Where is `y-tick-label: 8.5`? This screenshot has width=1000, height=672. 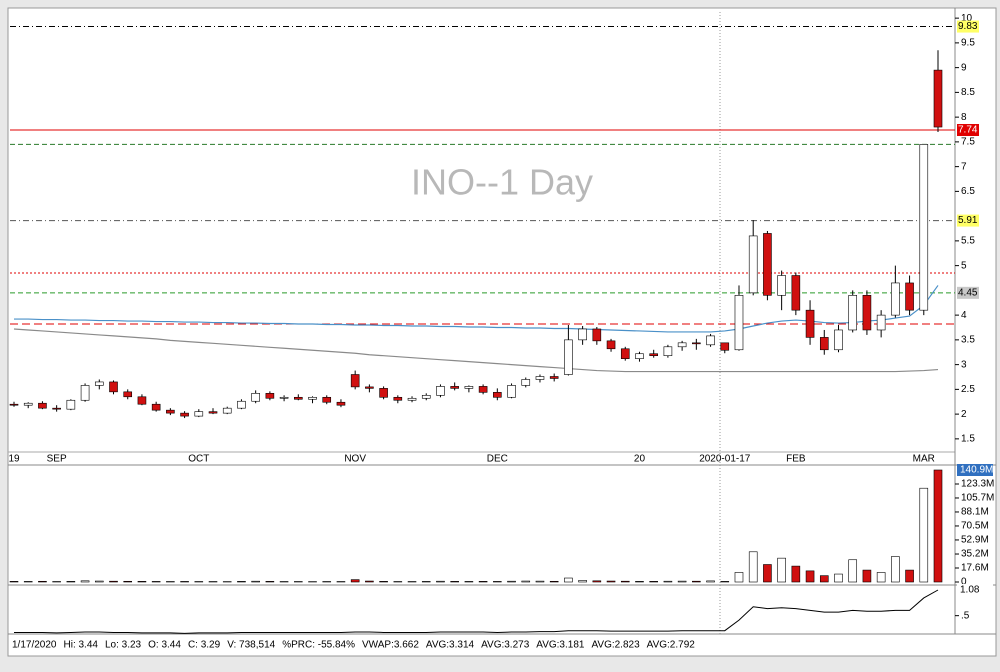 y-tick-label: 8.5 is located at coordinates (968, 92).